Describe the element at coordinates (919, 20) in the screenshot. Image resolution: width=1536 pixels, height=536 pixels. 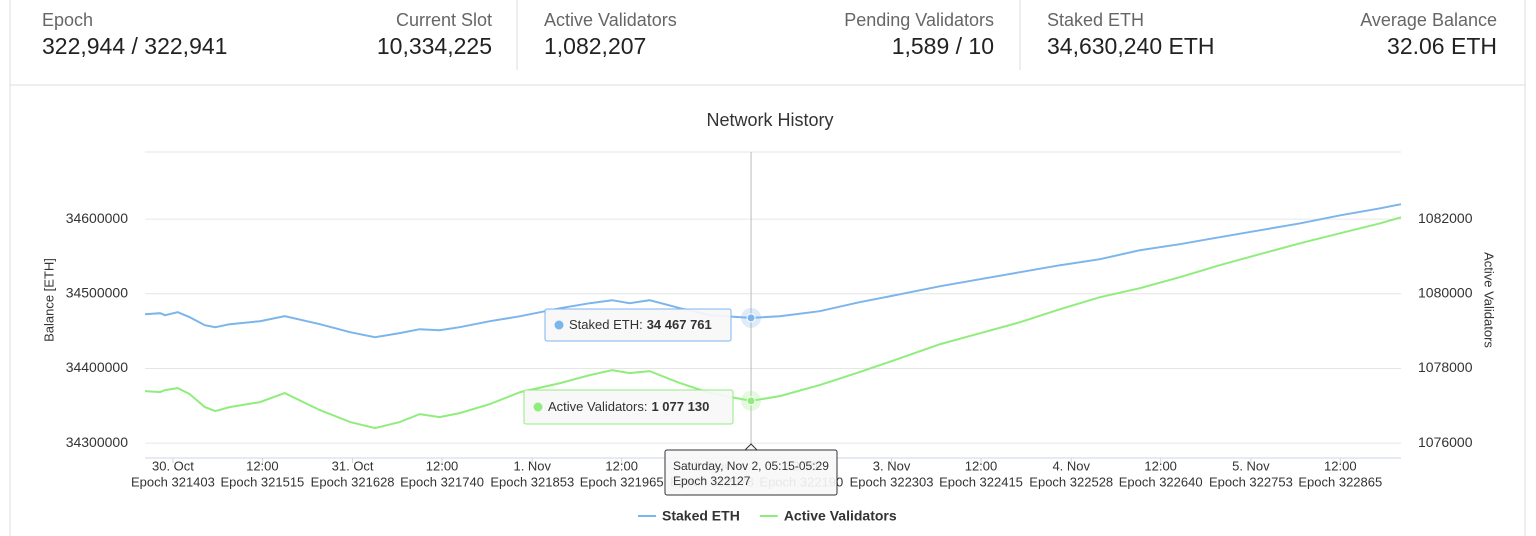
I see `stat-label: Pending Validators` at that location.